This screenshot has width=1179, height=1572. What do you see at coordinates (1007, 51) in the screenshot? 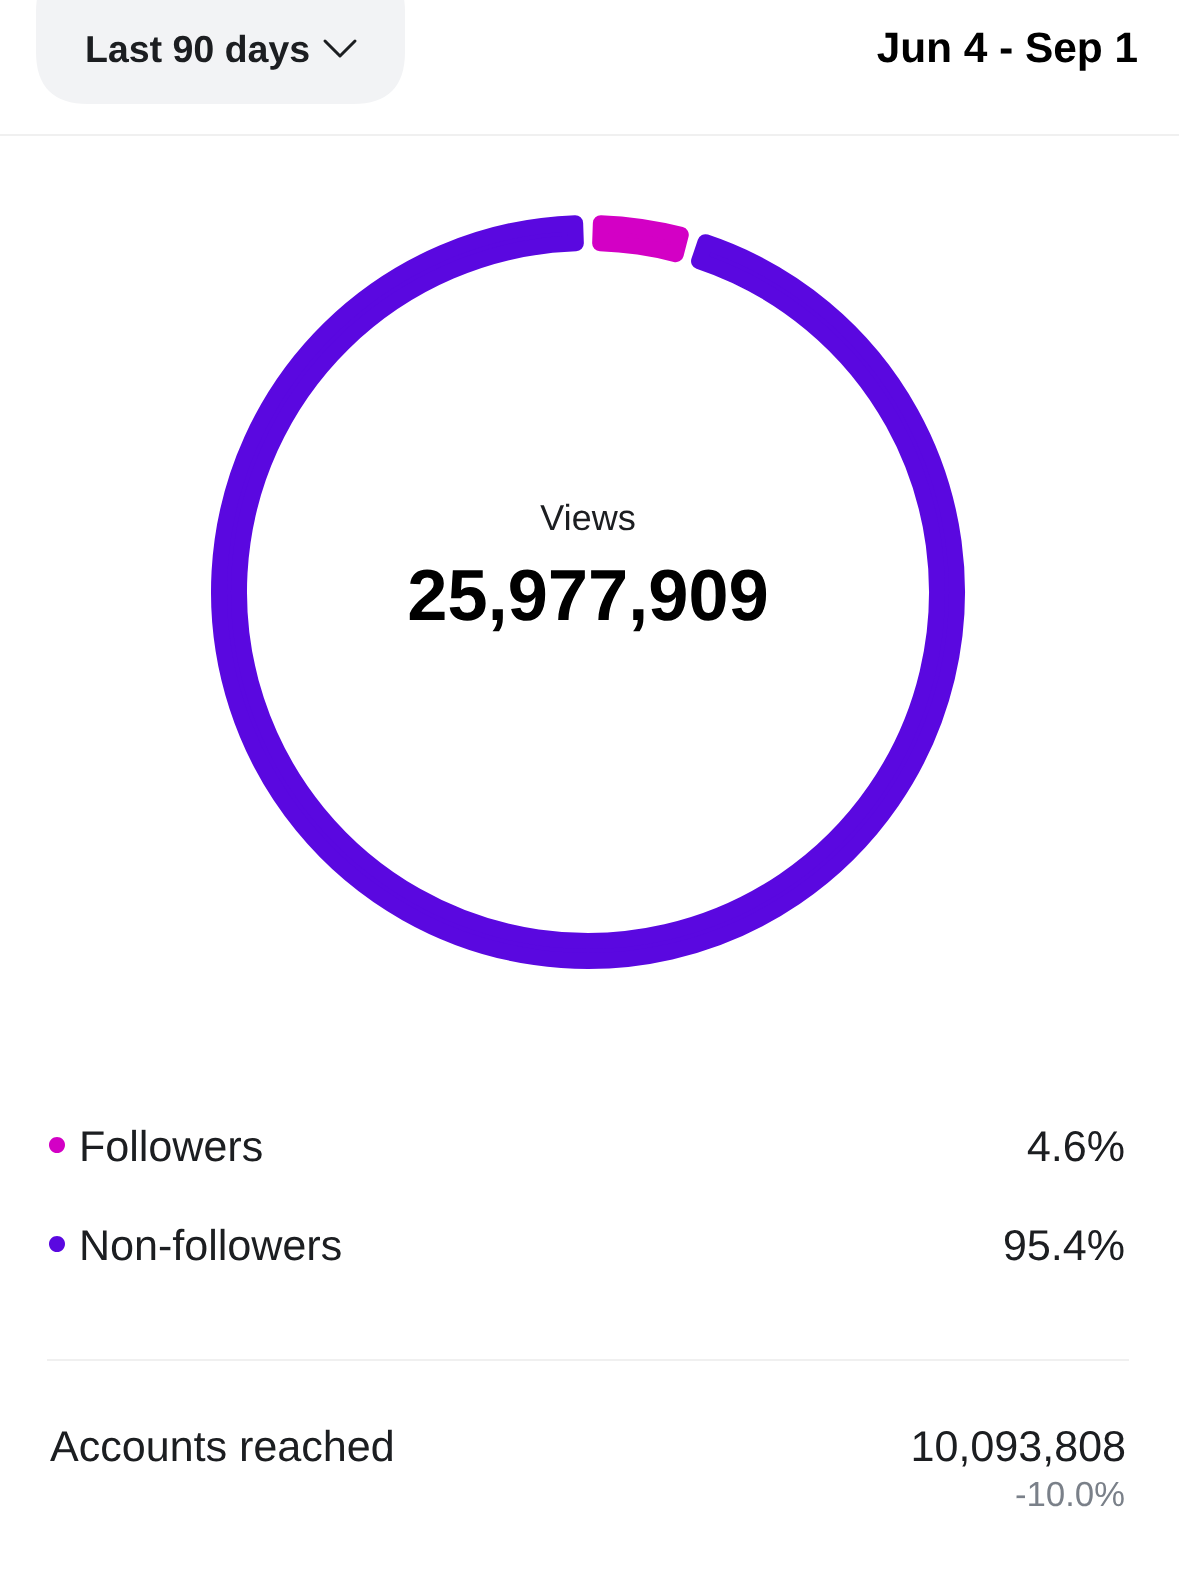
I see `text: Jun 4 - Sep 1` at bounding box center [1007, 51].